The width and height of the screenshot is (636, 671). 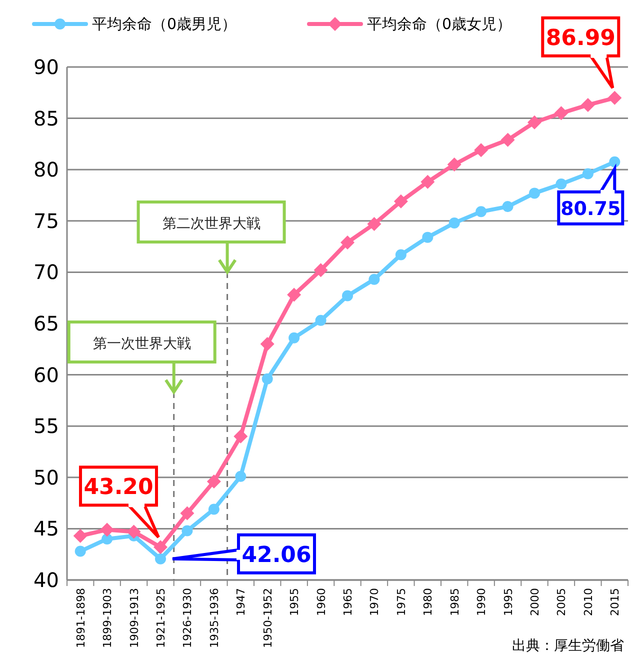 I want to click on data-label: 80.75, so click(x=590, y=209).